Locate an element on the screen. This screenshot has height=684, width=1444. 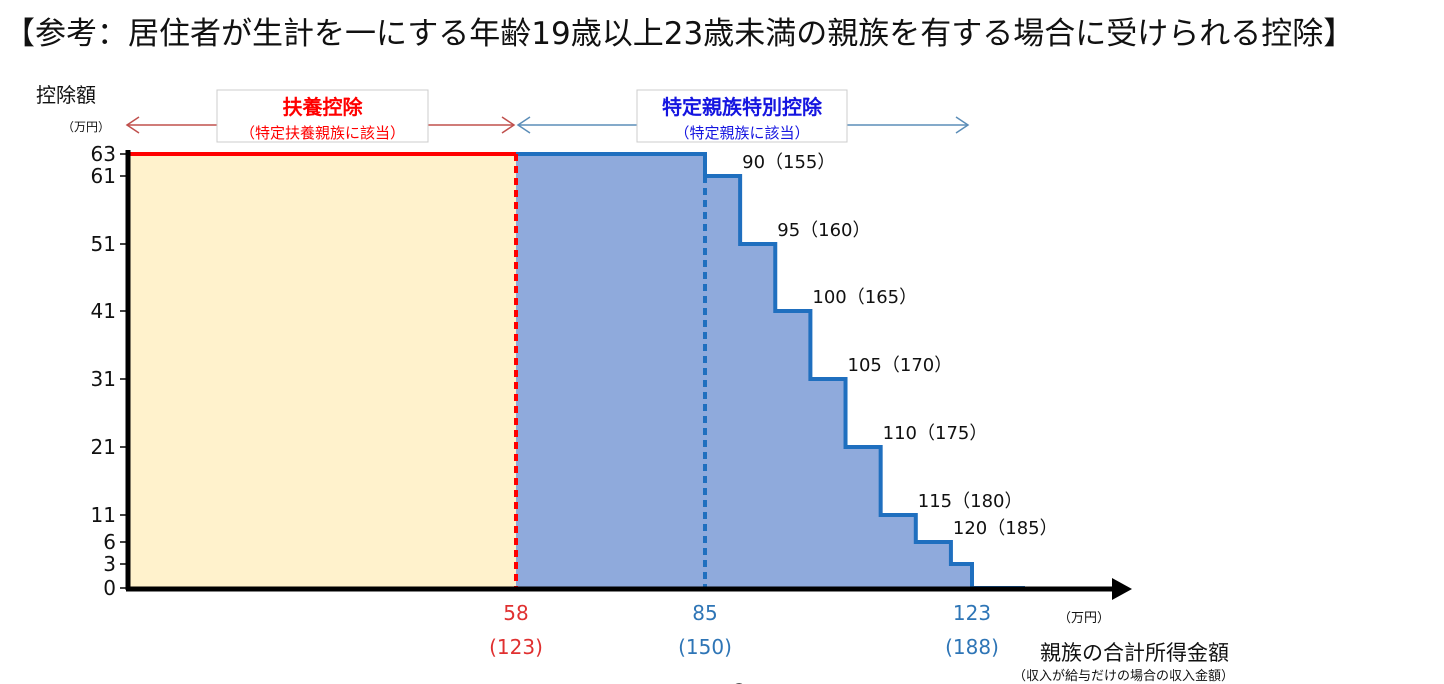
page-number: 2 is located at coordinates (740, 682).